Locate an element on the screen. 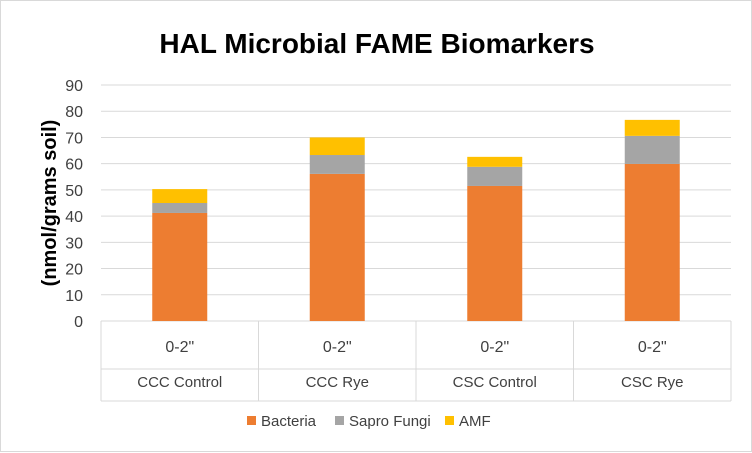 The width and height of the screenshot is (752, 453). y-tick-label: 10 is located at coordinates (74, 296).